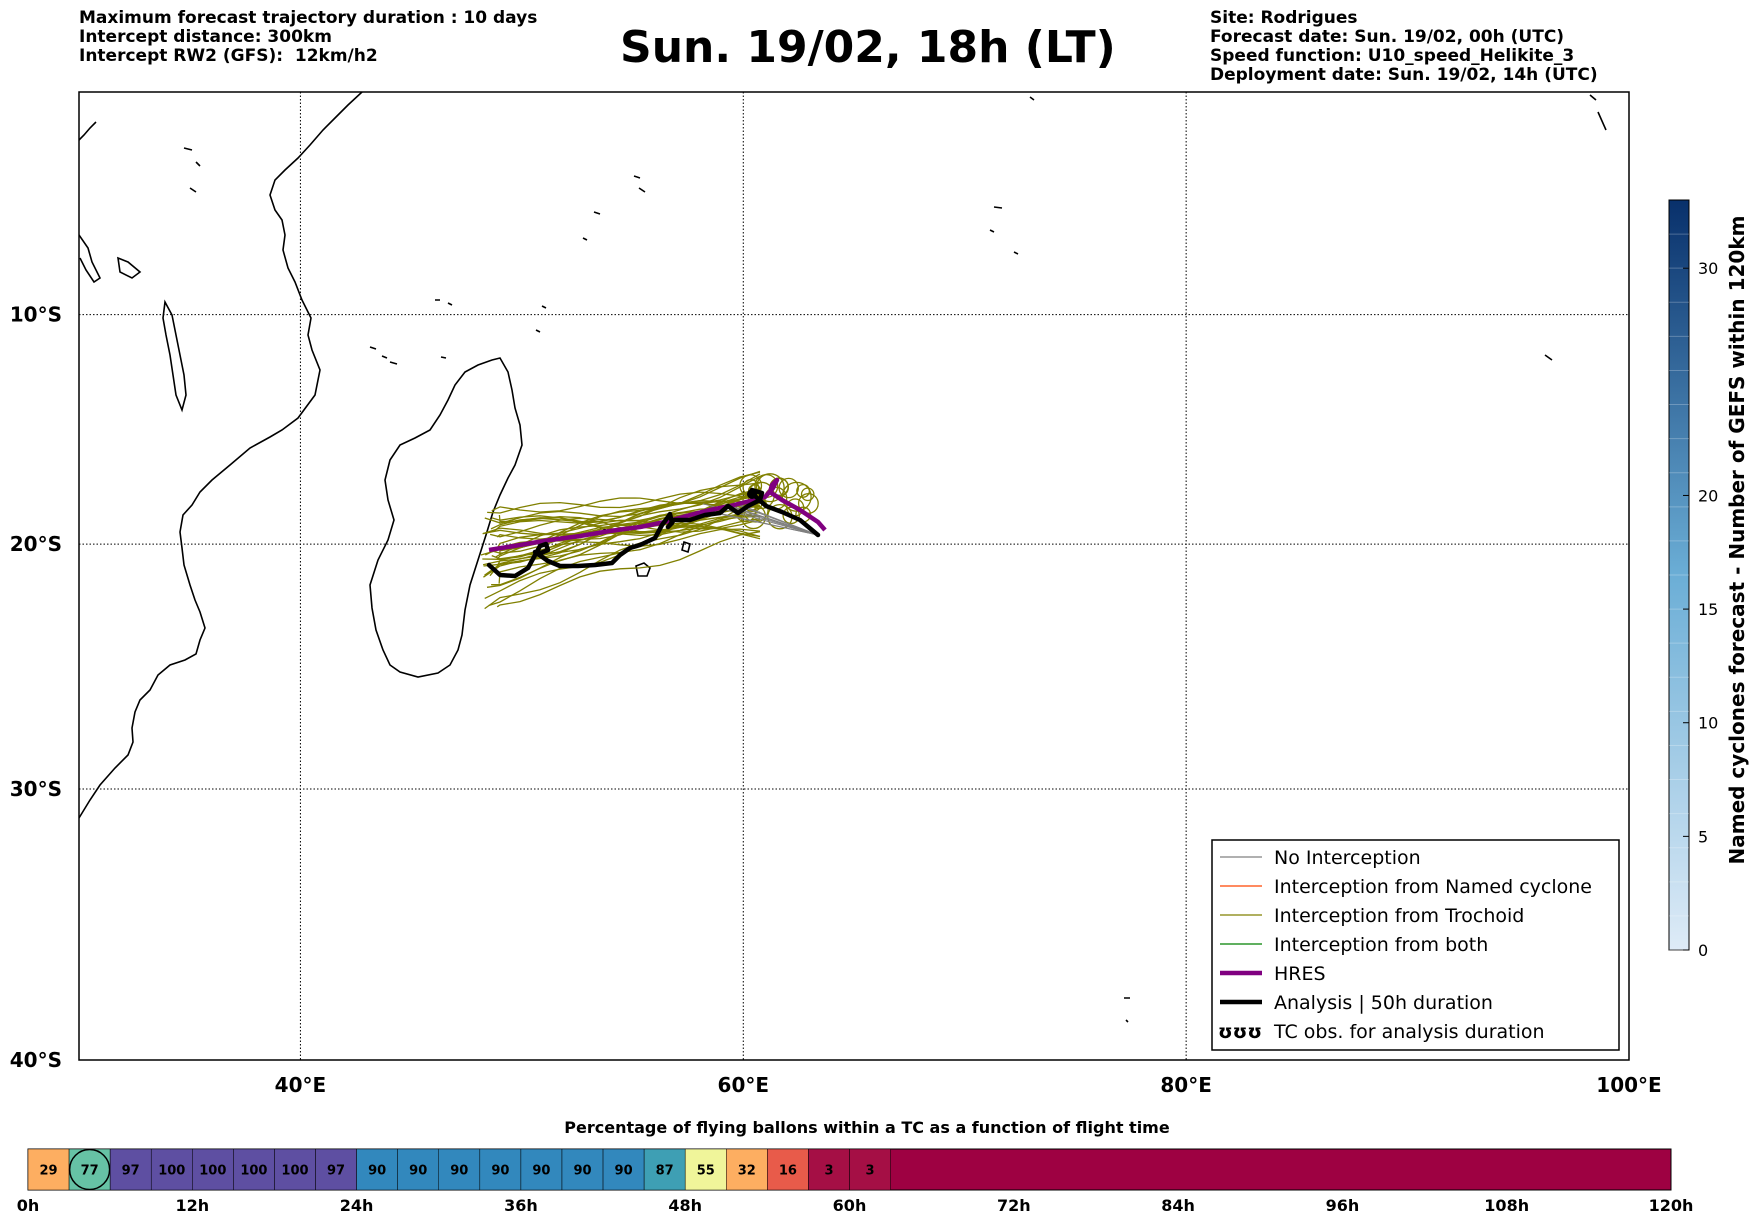 The width and height of the screenshot is (1754, 1223). I want to click on colorbar-tick-label: 20, so click(1708, 495).